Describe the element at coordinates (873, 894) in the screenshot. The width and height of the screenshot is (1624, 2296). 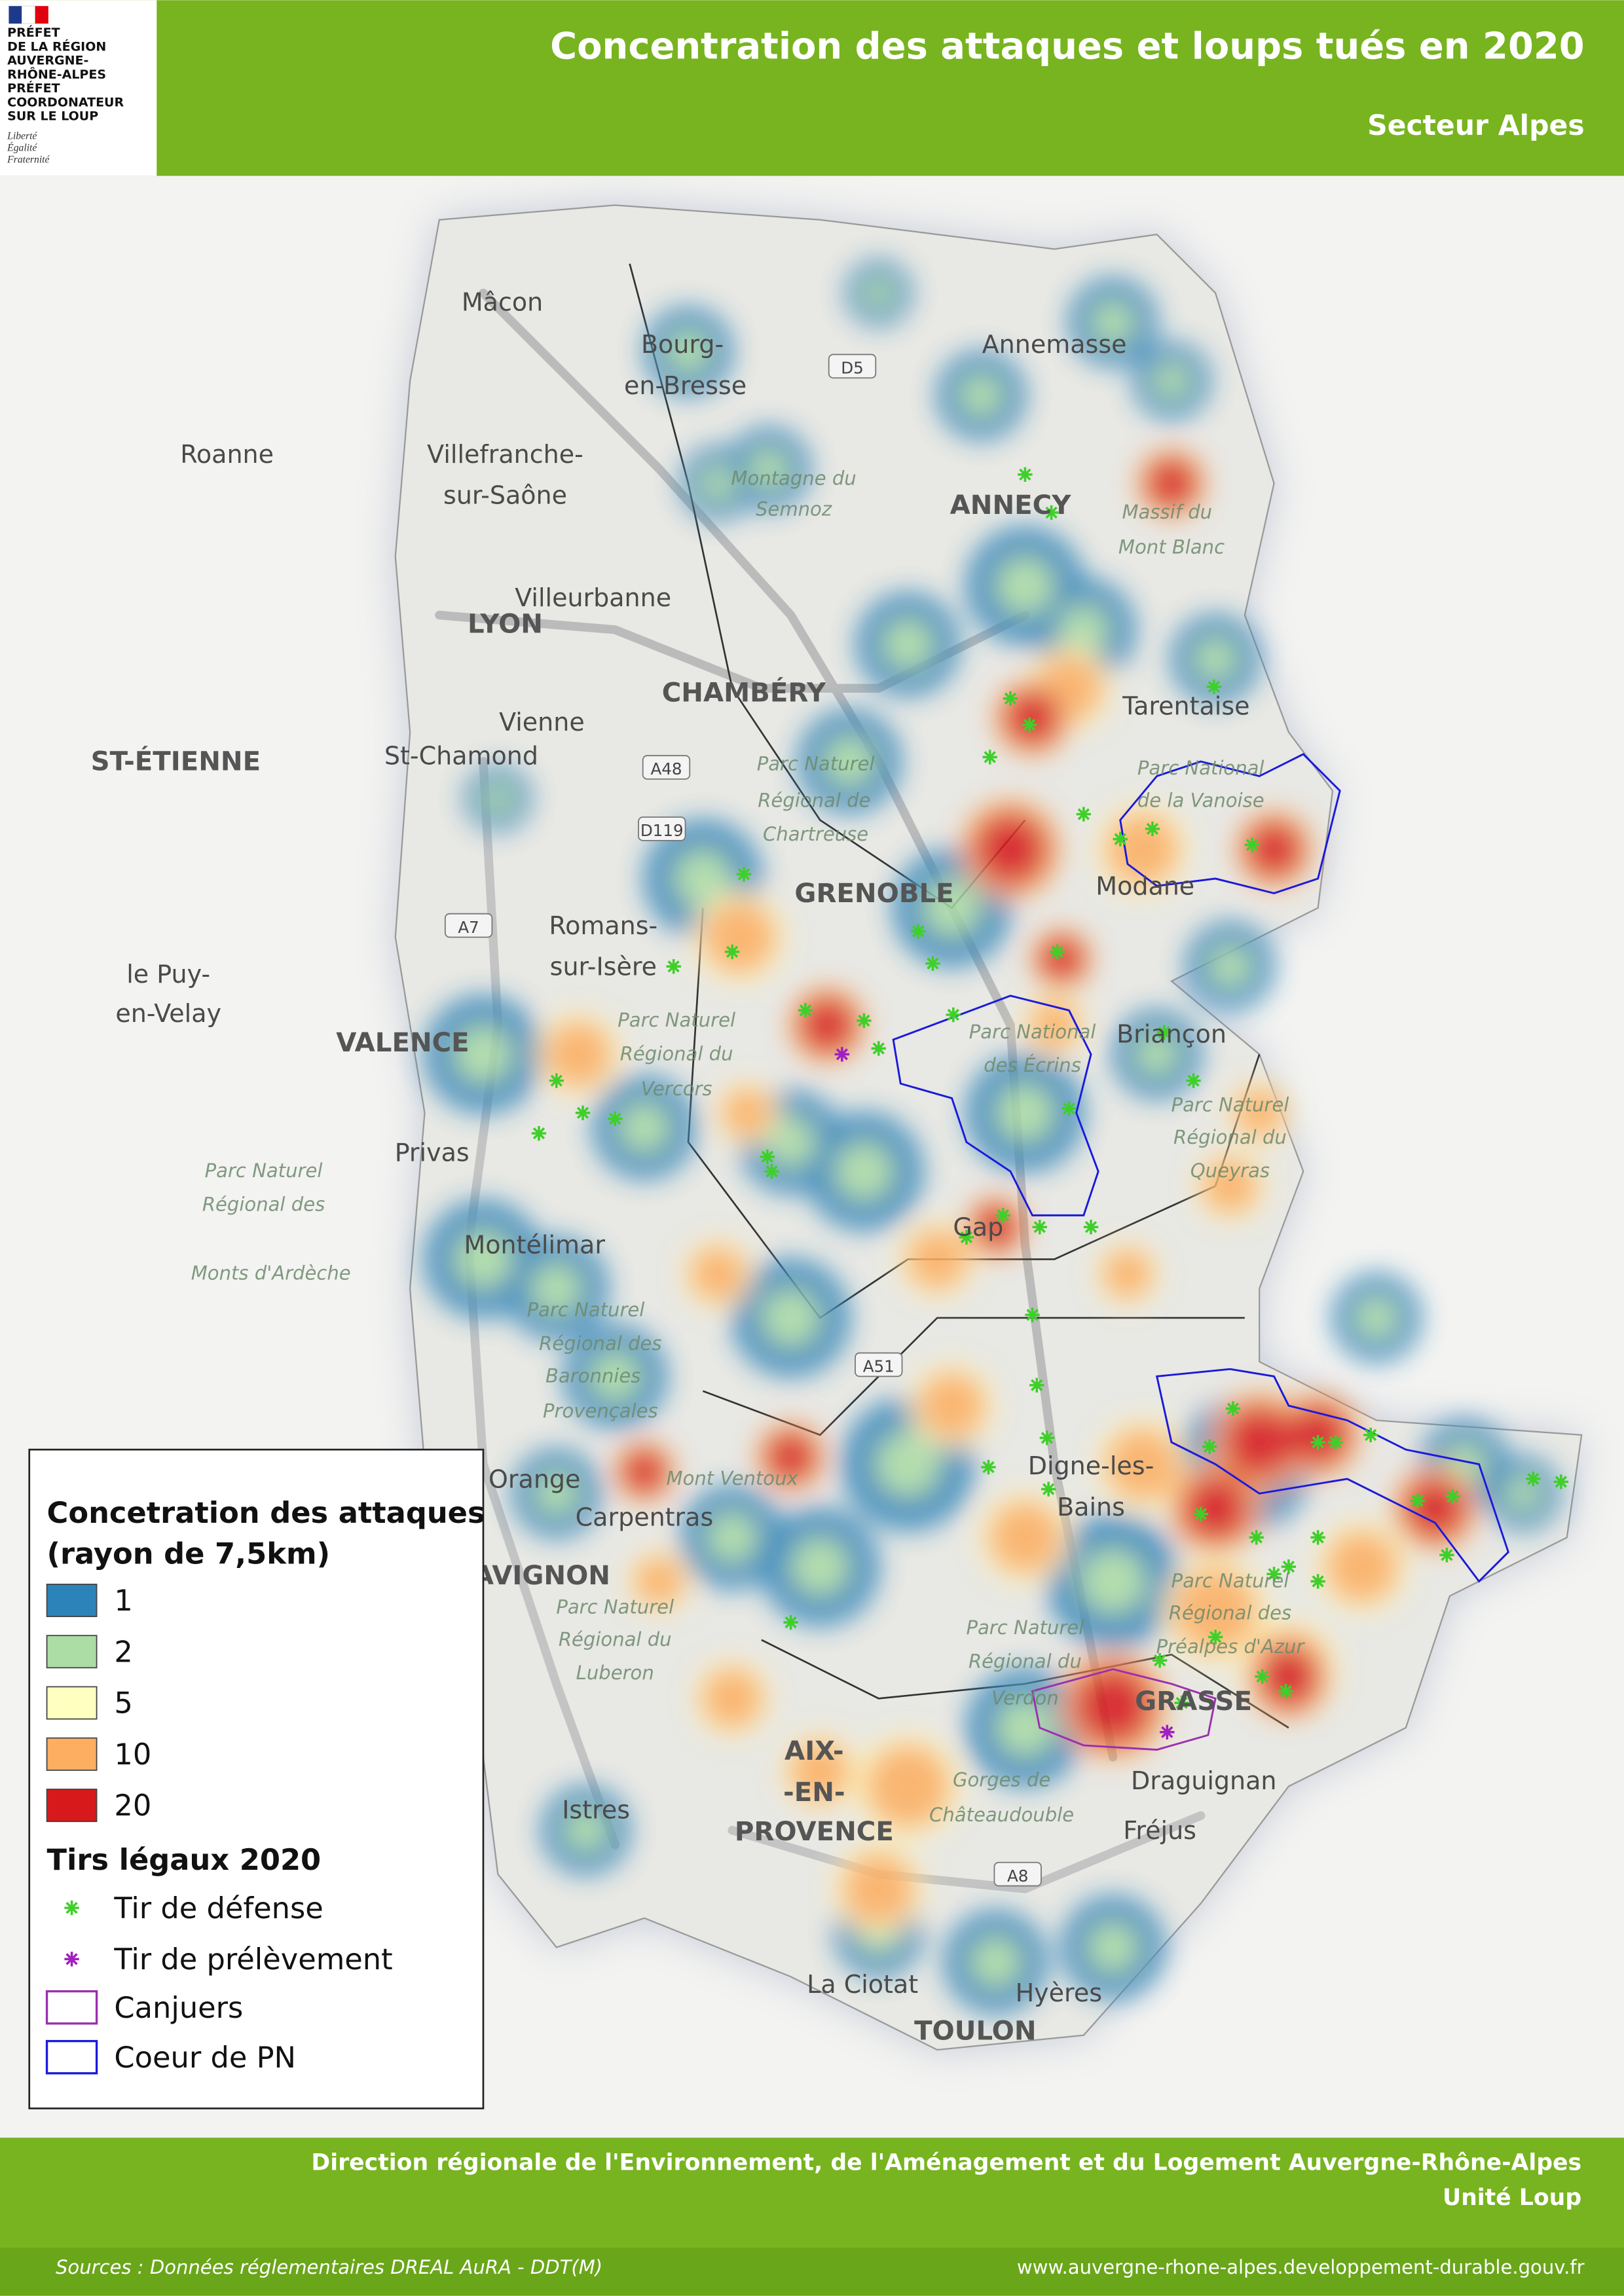
I see `place-label: GRENOBLE` at that location.